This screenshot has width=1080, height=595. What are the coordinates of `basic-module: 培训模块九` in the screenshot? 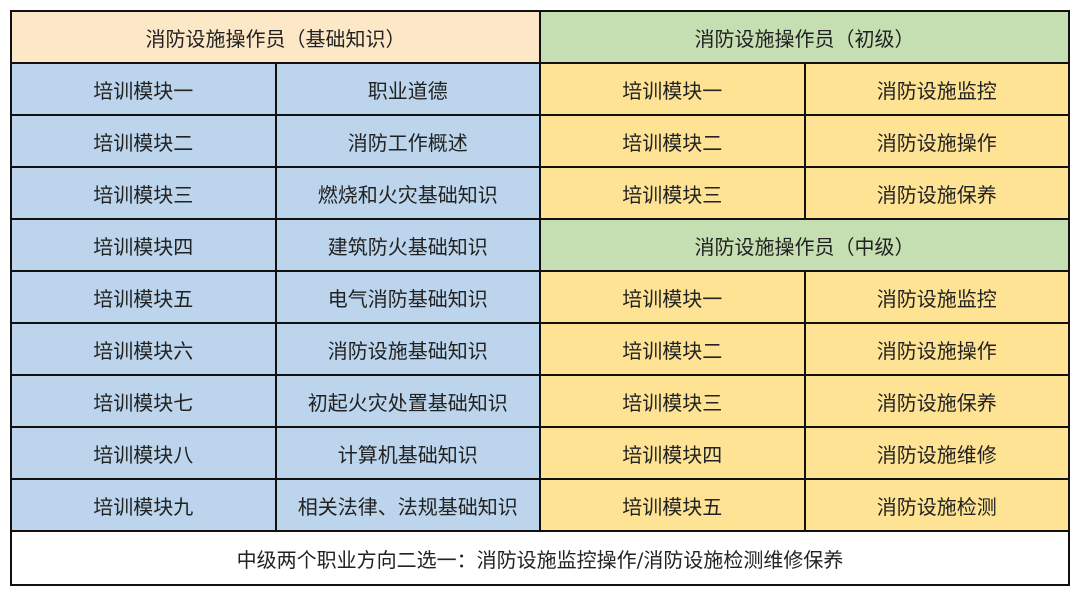 It's located at (143, 505).